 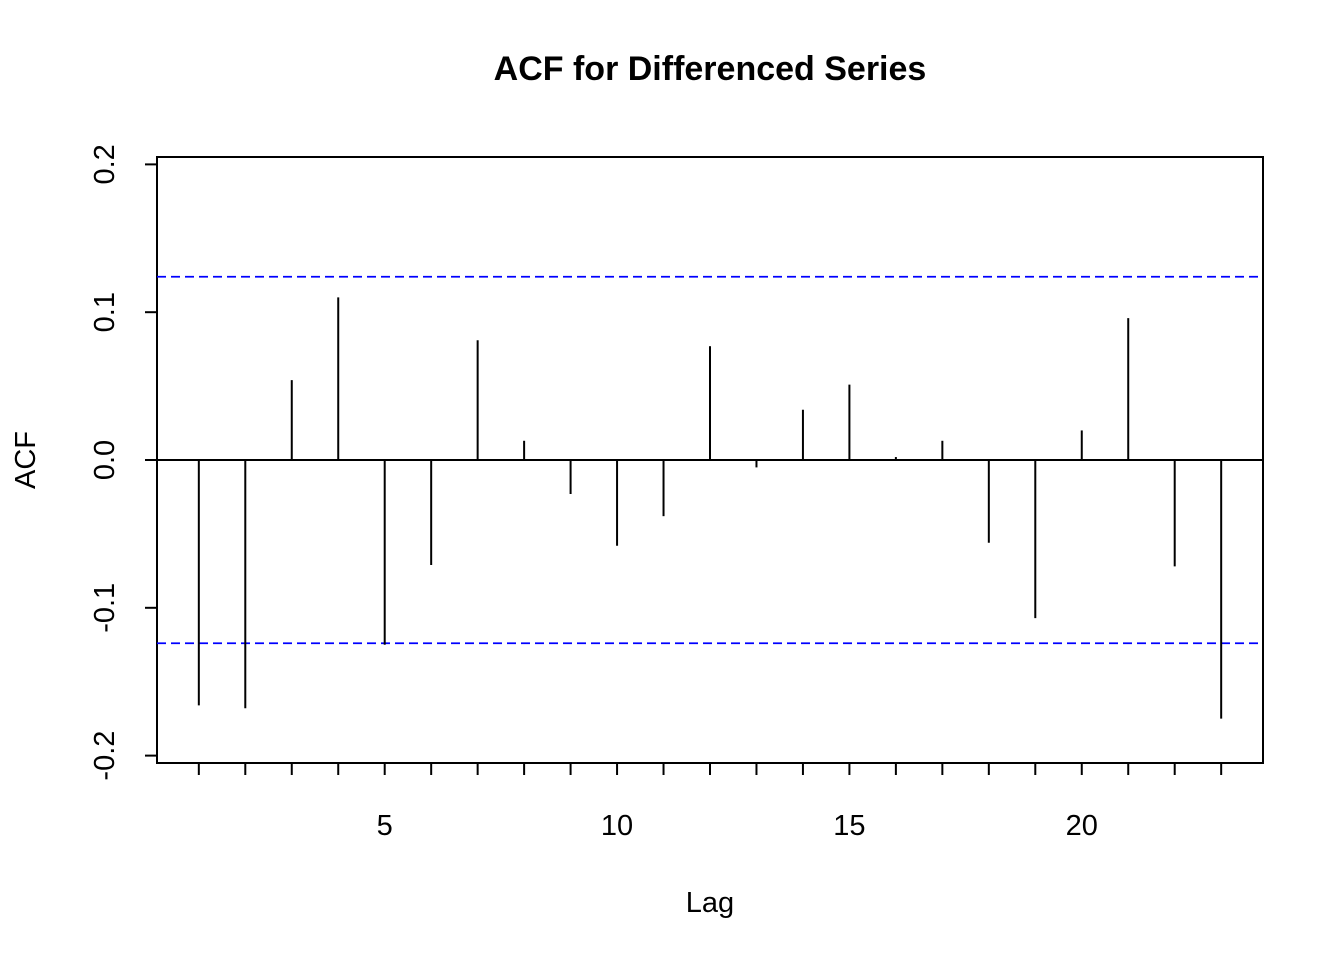 What do you see at coordinates (849, 826) in the screenshot?
I see `x-tick-label: 15` at bounding box center [849, 826].